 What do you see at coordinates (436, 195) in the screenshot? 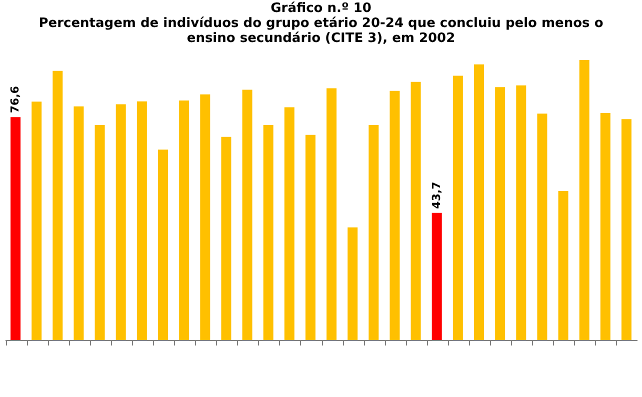
I see `data-label: 43,7` at bounding box center [436, 195].